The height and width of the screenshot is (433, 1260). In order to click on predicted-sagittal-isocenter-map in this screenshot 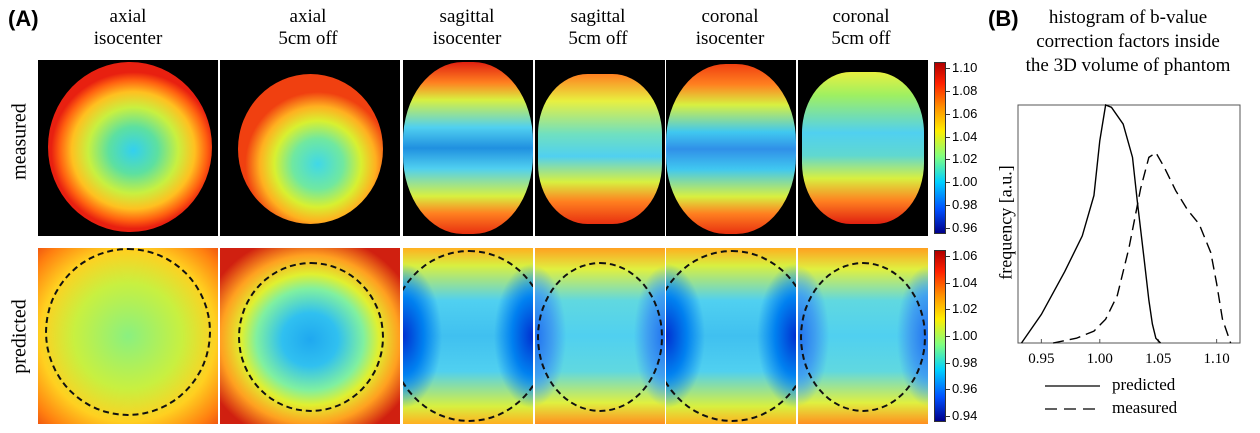, I will do `click(468, 336)`.